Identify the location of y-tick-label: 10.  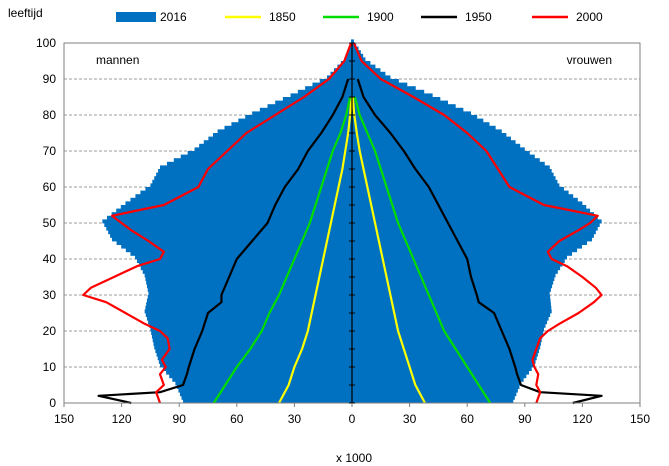
(50, 367).